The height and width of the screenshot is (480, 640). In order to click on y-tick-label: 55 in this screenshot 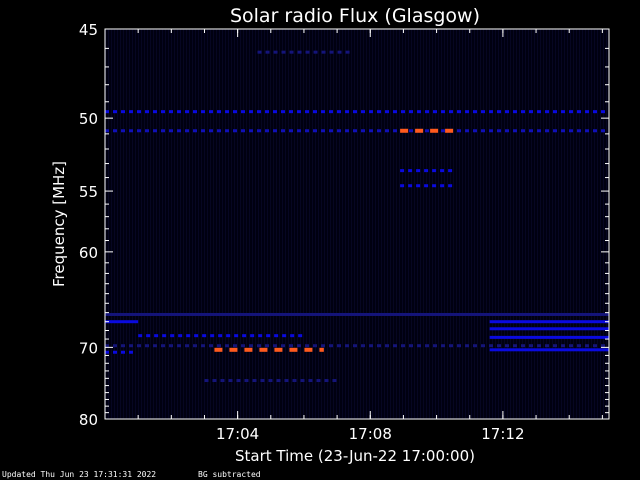, I will do `click(88, 192)`.